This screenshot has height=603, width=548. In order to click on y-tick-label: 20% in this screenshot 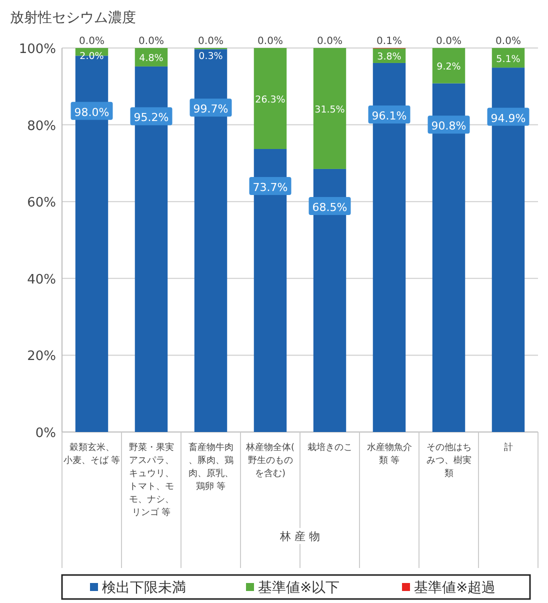, I will do `click(41, 356)`.